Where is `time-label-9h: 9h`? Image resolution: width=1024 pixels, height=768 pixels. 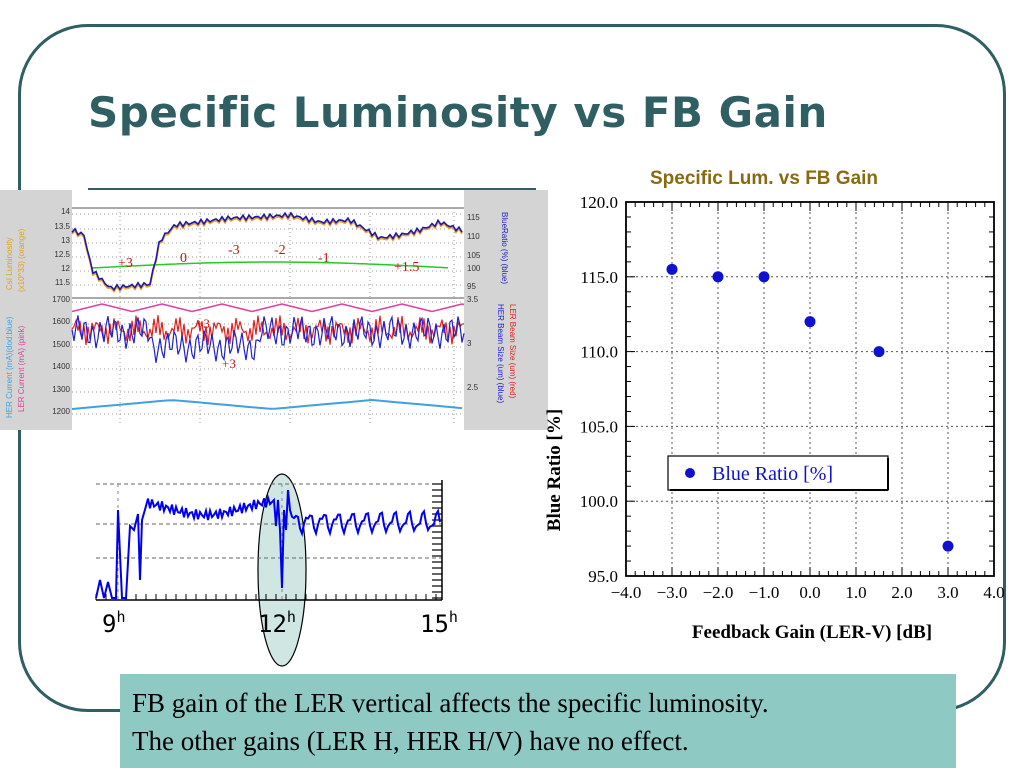 time-label-9h: 9h is located at coordinates (113, 623).